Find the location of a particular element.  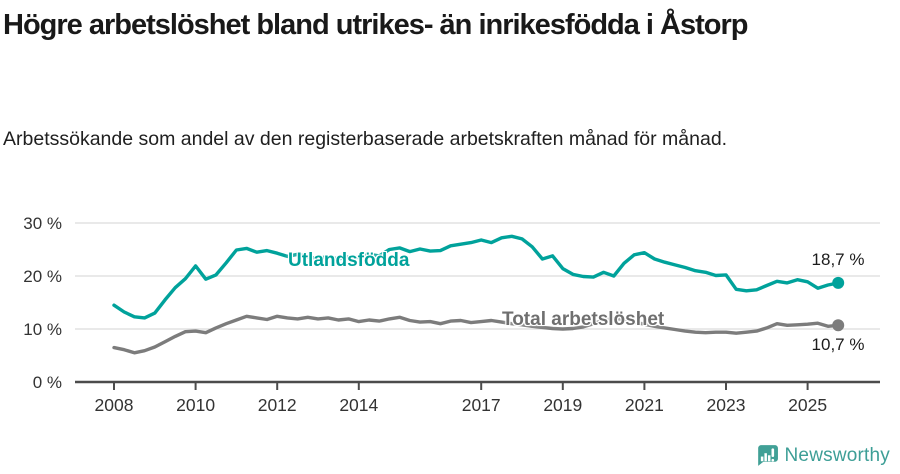

end-value-label-total: 10,7 % is located at coordinates (838, 344).